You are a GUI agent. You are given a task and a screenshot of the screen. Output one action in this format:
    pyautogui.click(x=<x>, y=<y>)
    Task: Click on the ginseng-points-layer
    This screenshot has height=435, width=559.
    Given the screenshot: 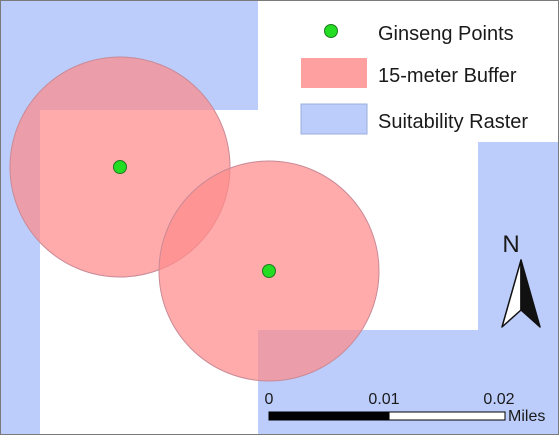 What is the action you would take?
    pyautogui.click(x=194, y=219)
    